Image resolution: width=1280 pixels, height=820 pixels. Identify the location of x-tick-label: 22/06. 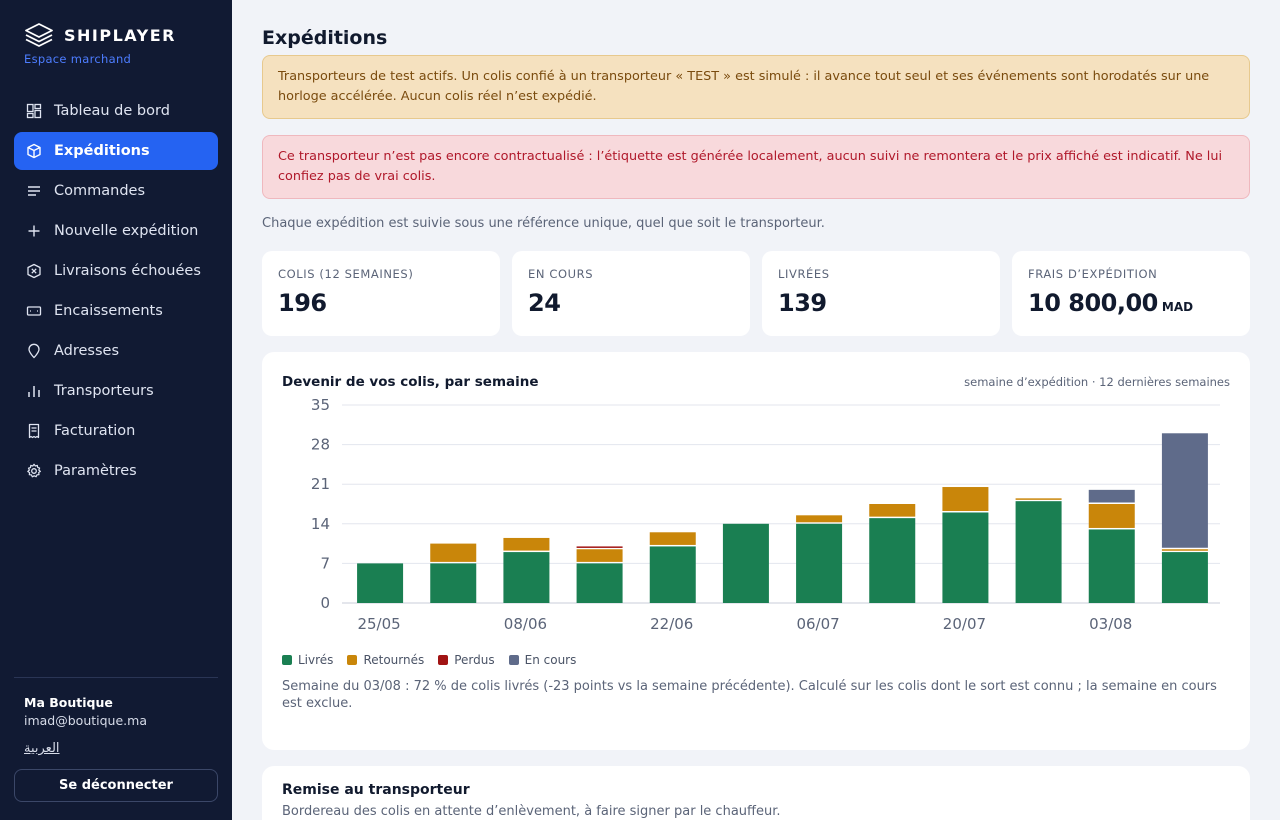
(671, 624).